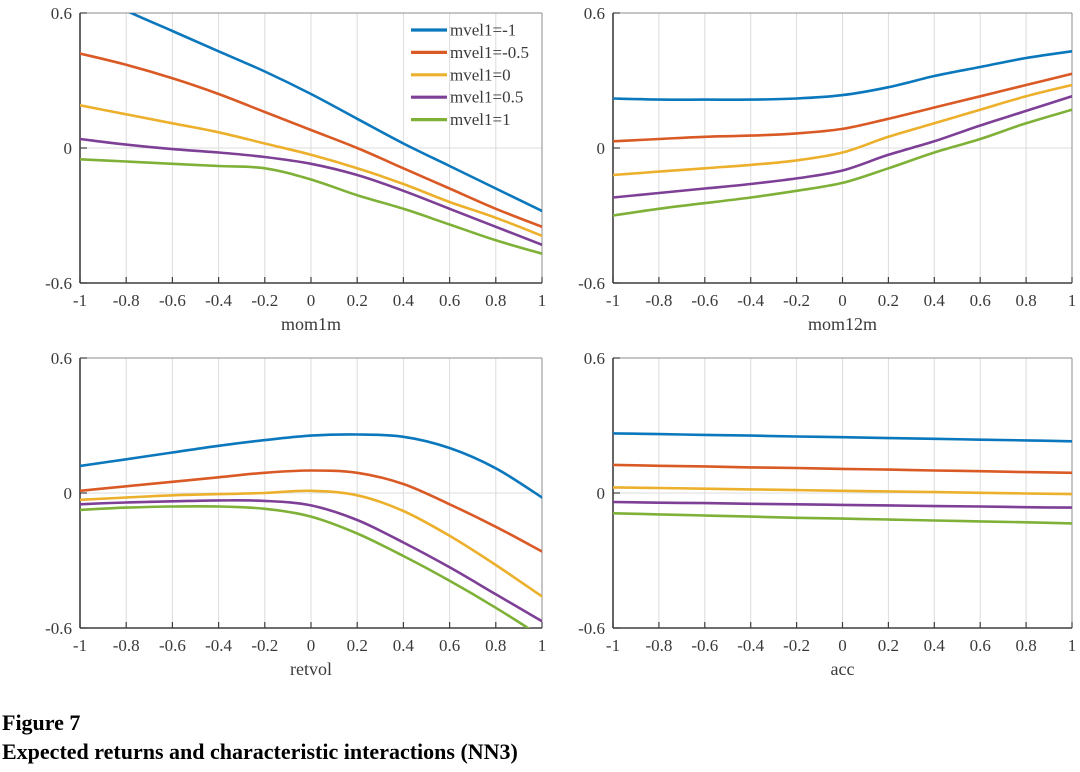  Describe the element at coordinates (311, 669) in the screenshot. I see `x-axis-label: retvol` at that location.